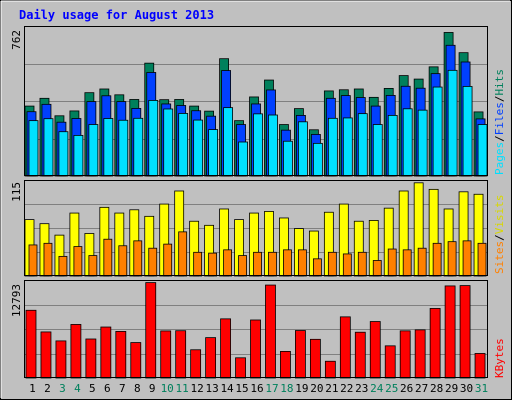 Image resolution: width=512 pixels, height=405 pixels. Describe the element at coordinates (391, 388) in the screenshot. I see `x-tick-label: 25` at that location.